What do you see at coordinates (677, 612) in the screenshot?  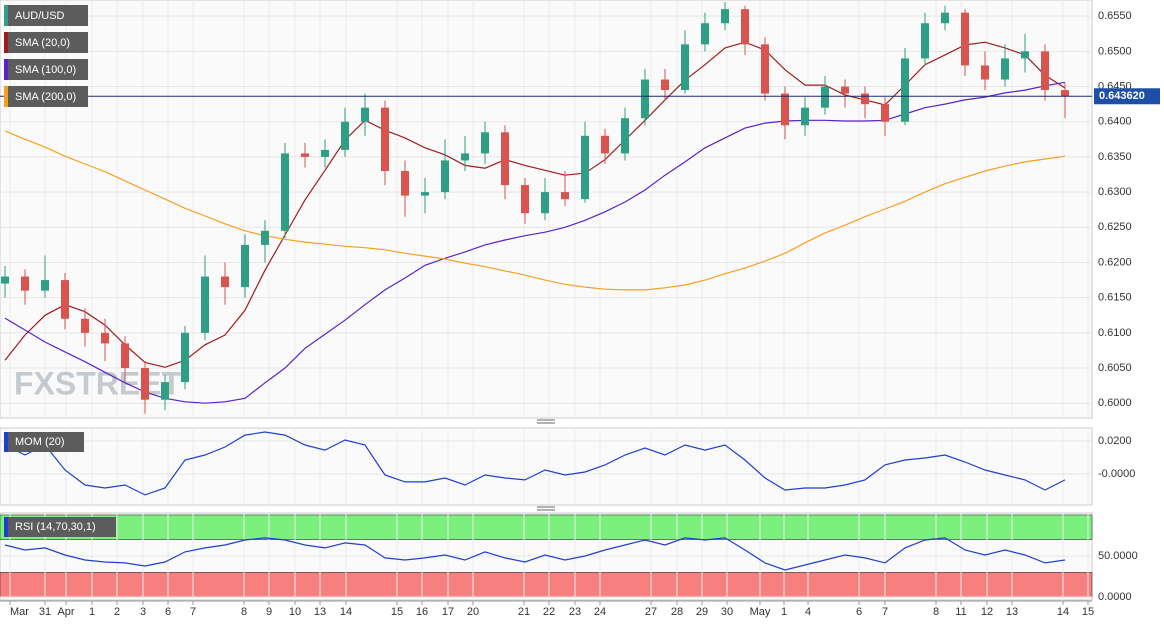 I see `x-tick-label: 28` at bounding box center [677, 612].